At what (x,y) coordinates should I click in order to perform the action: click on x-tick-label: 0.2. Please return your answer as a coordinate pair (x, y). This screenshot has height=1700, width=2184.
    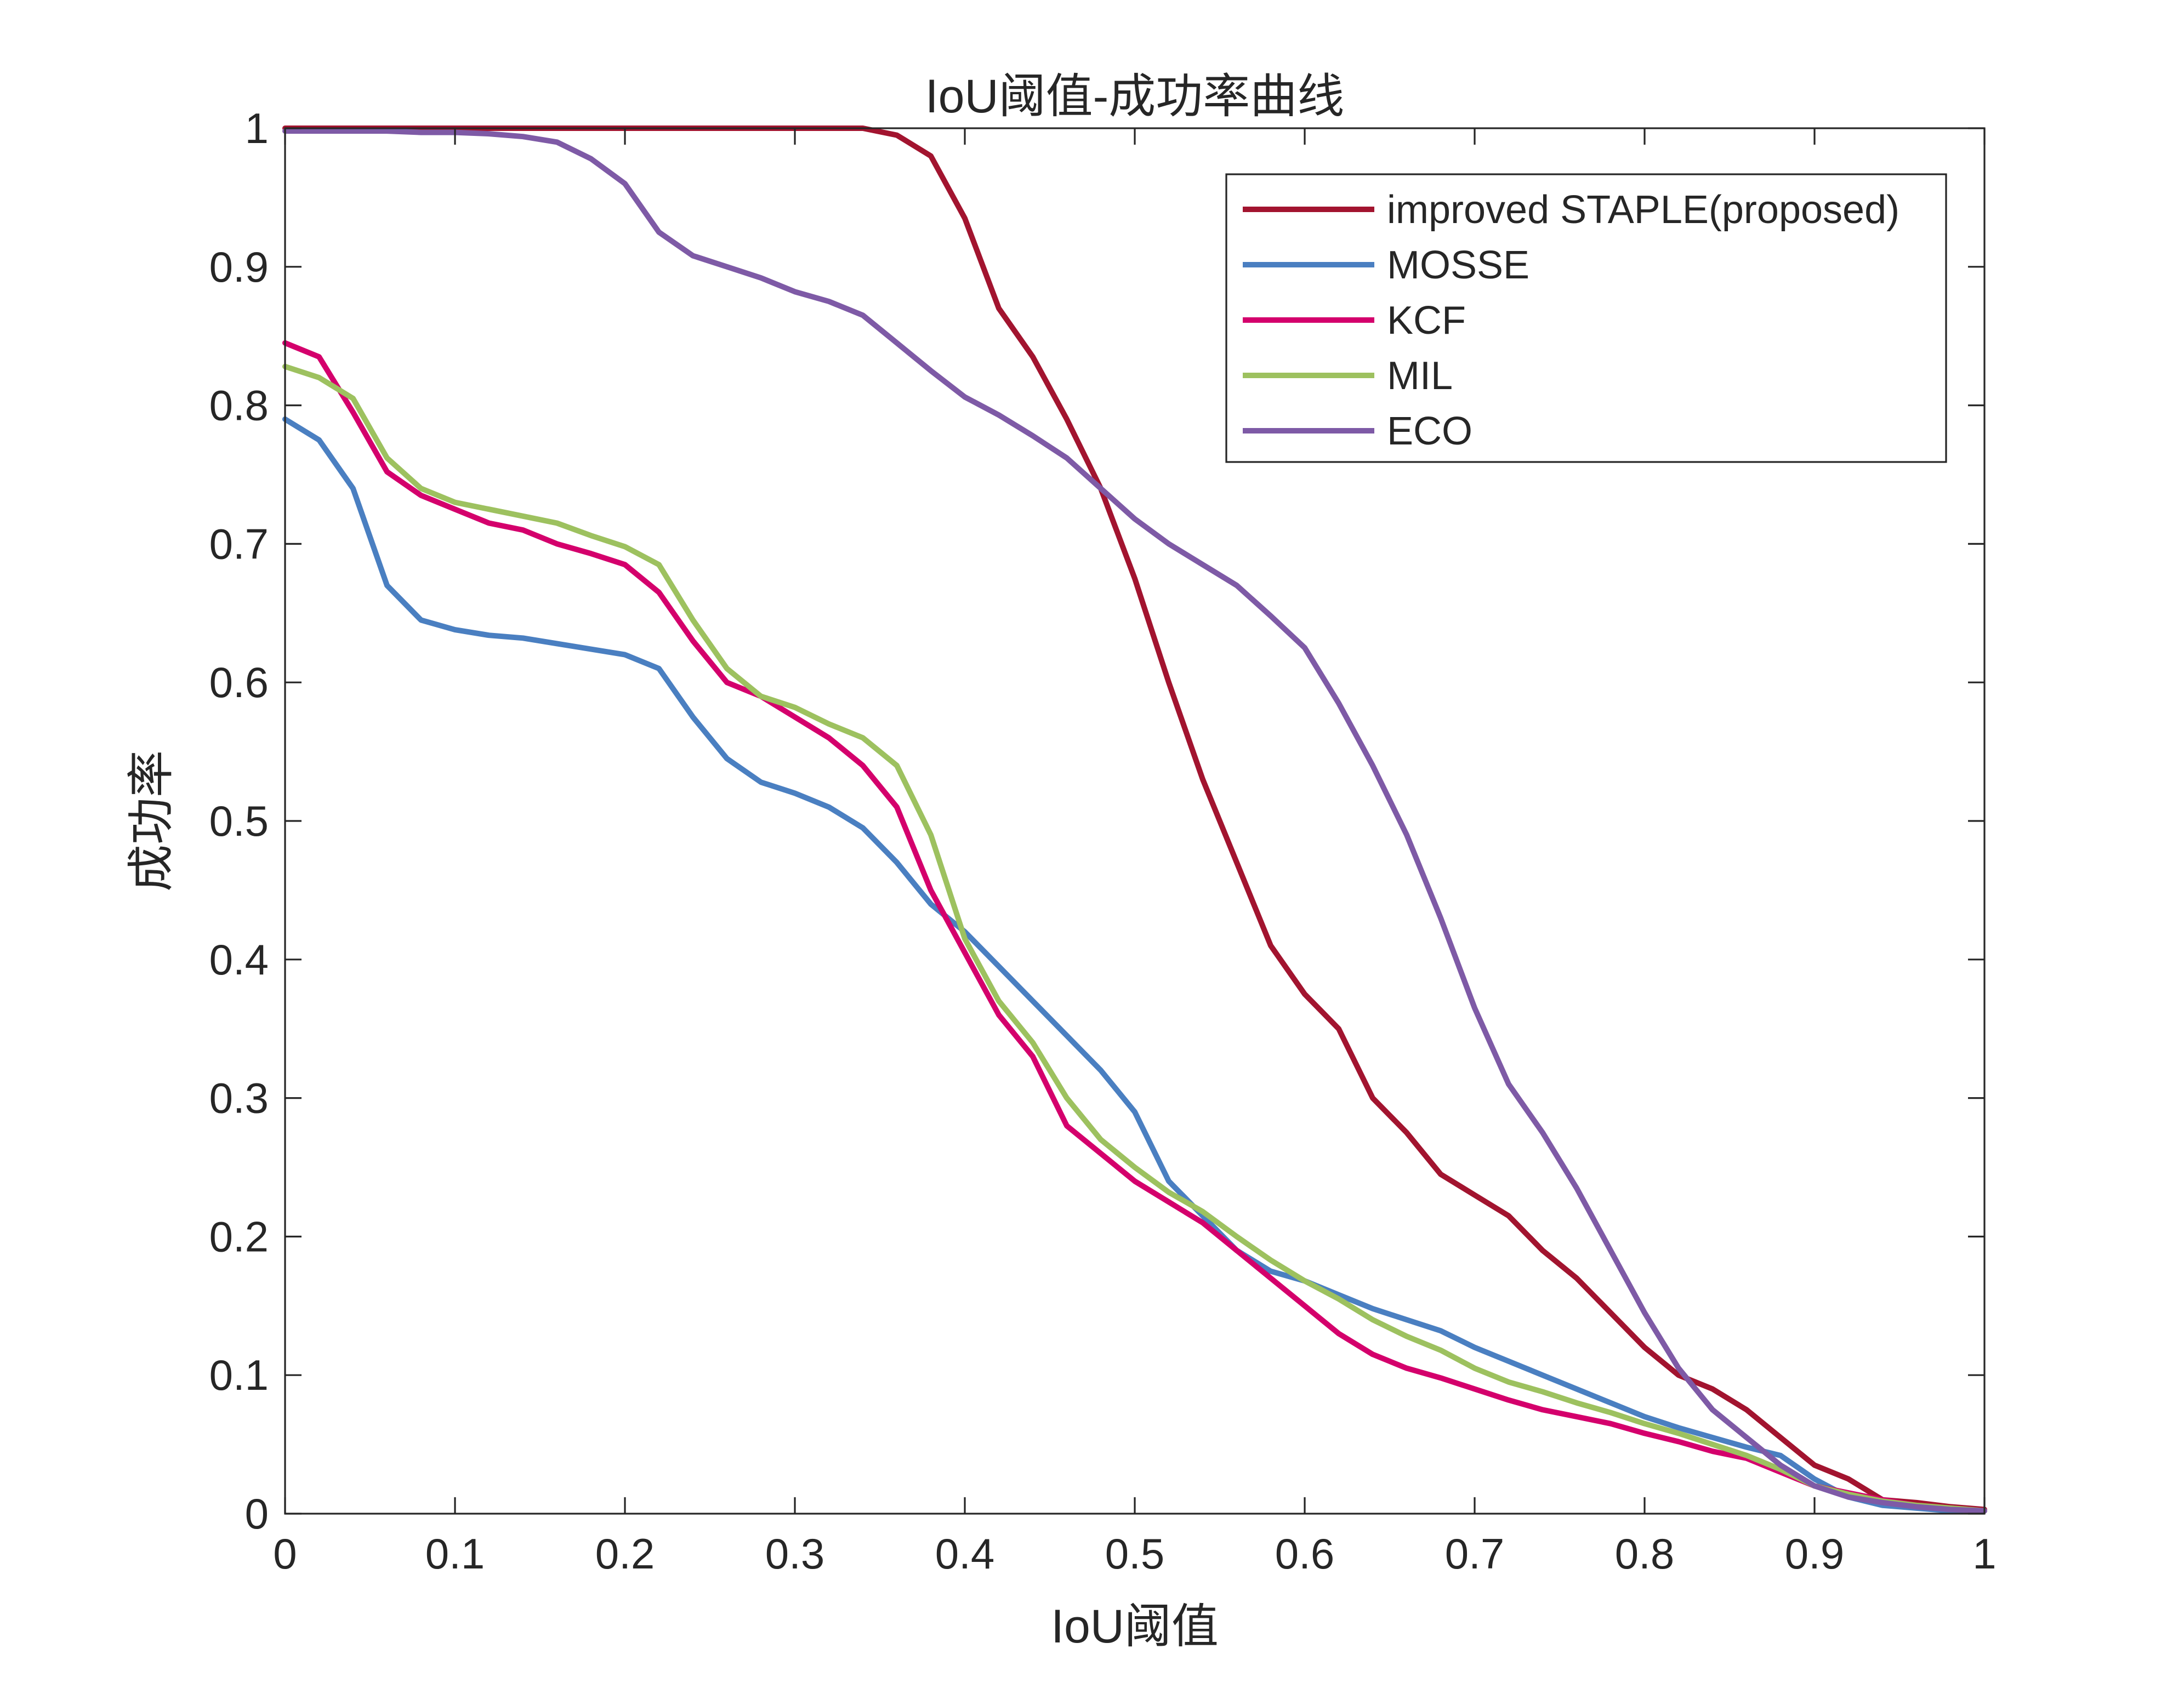
    Looking at the image, I should click on (625, 1554).